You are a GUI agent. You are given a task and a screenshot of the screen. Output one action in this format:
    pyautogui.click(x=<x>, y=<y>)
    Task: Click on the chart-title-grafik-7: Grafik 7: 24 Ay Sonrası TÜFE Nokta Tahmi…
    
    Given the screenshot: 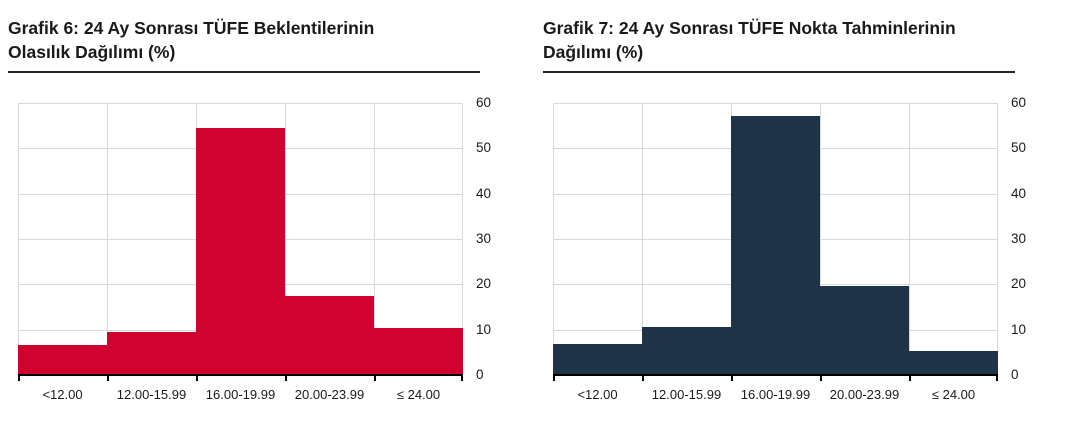 What is the action you would take?
    pyautogui.click(x=781, y=40)
    